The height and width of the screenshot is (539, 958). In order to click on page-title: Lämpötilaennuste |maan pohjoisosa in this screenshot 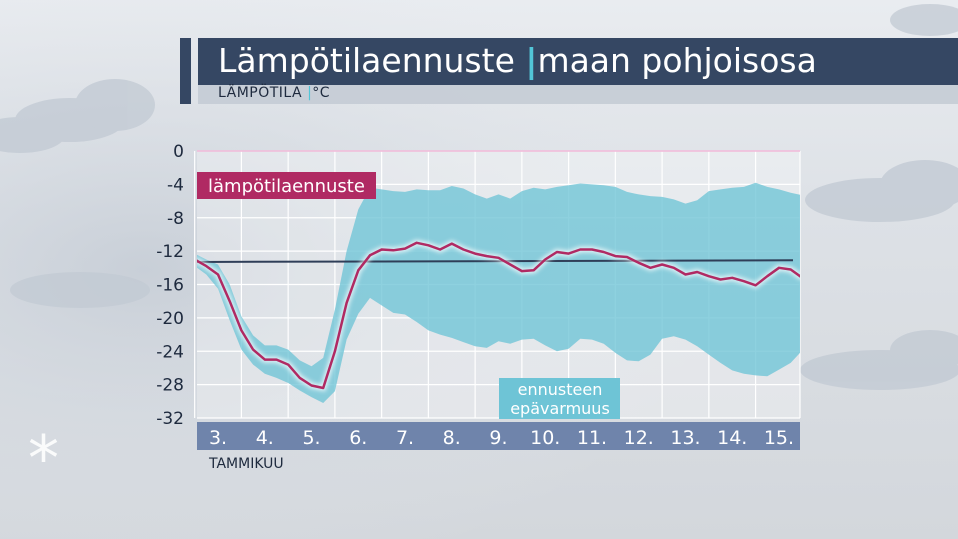, I will do `click(517, 60)`.